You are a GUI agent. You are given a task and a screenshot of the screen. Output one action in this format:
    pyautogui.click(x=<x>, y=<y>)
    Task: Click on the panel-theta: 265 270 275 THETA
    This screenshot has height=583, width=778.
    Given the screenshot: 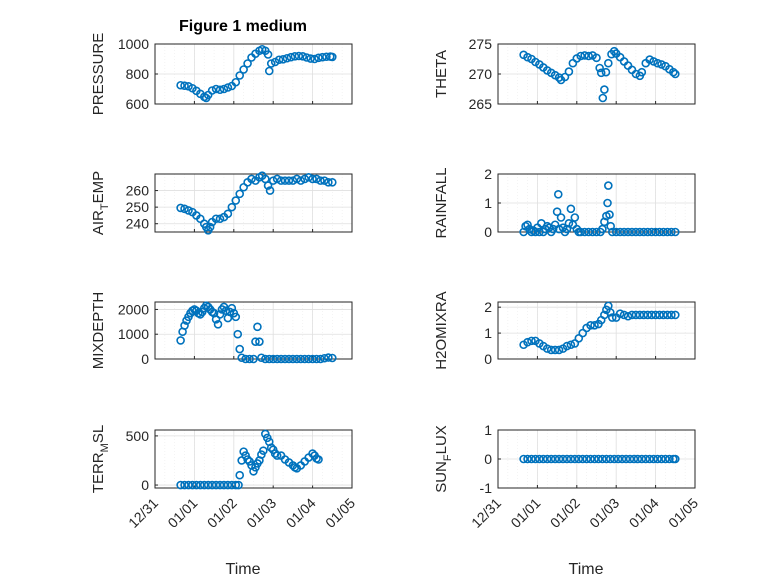 What is the action you would take?
    pyautogui.click(x=564, y=74)
    